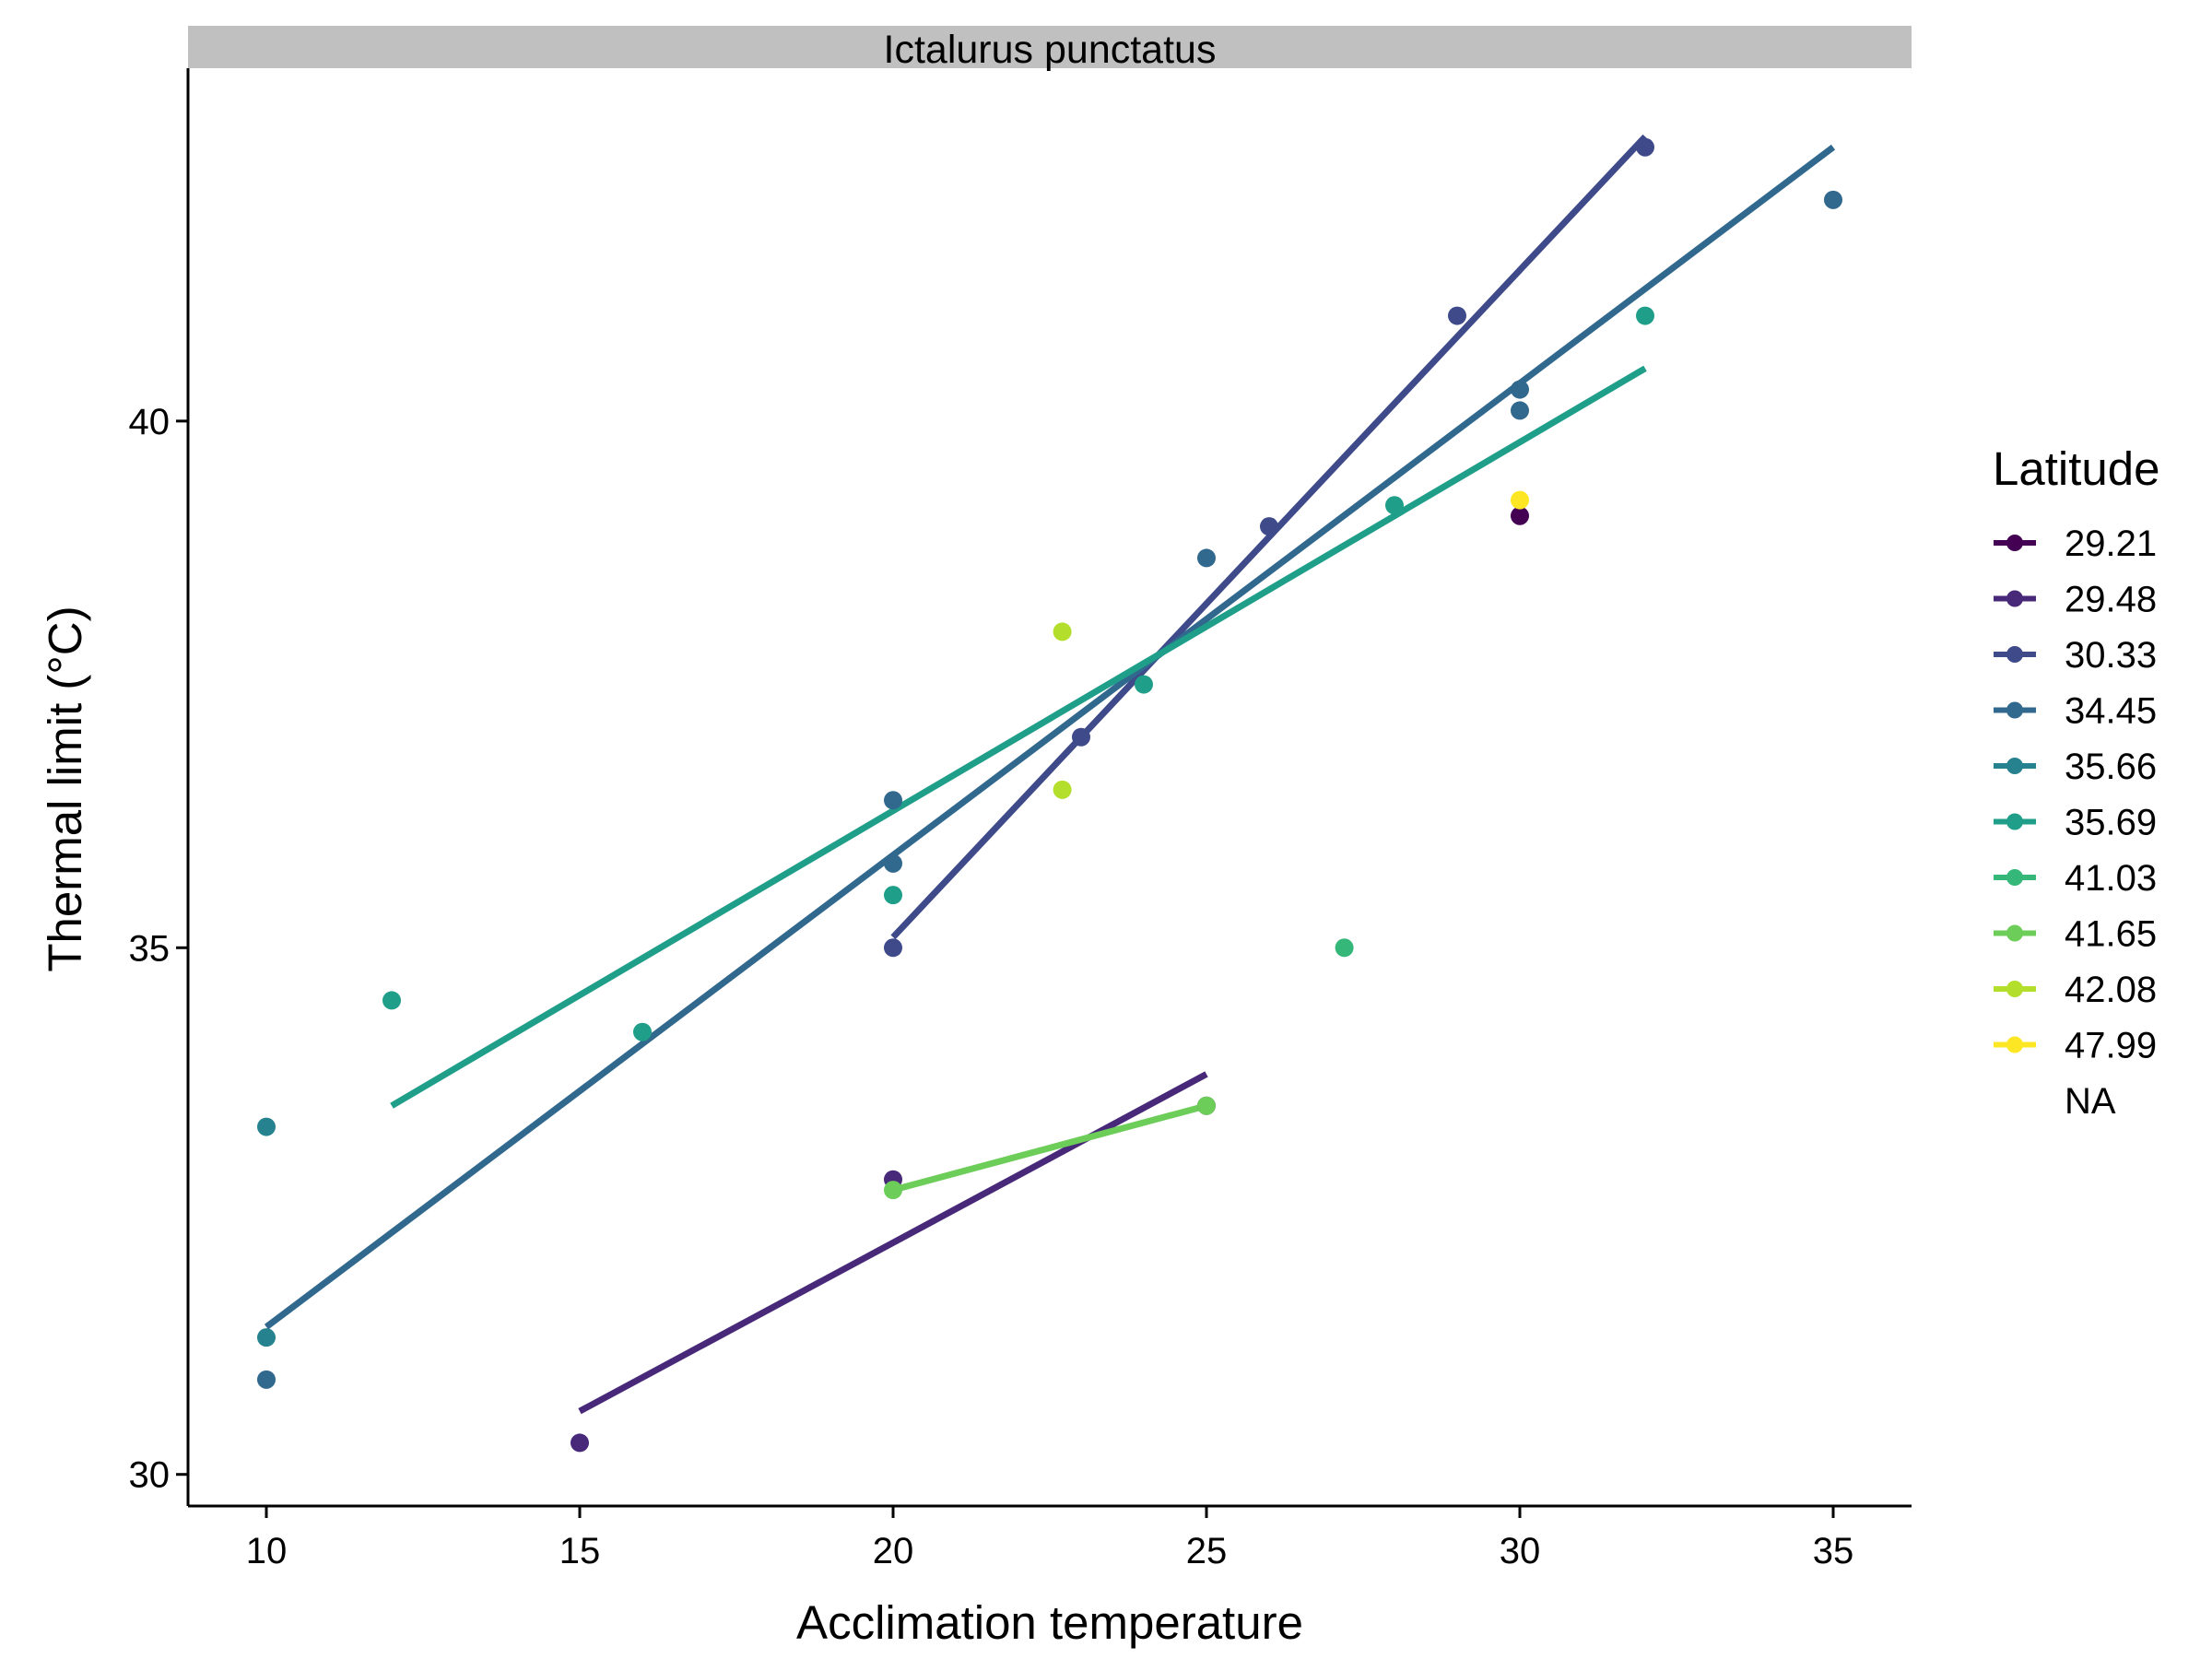 This screenshot has height=1659, width=2212. Describe the element at coordinates (267, 1551) in the screenshot. I see `x-tick-label: 10` at that location.